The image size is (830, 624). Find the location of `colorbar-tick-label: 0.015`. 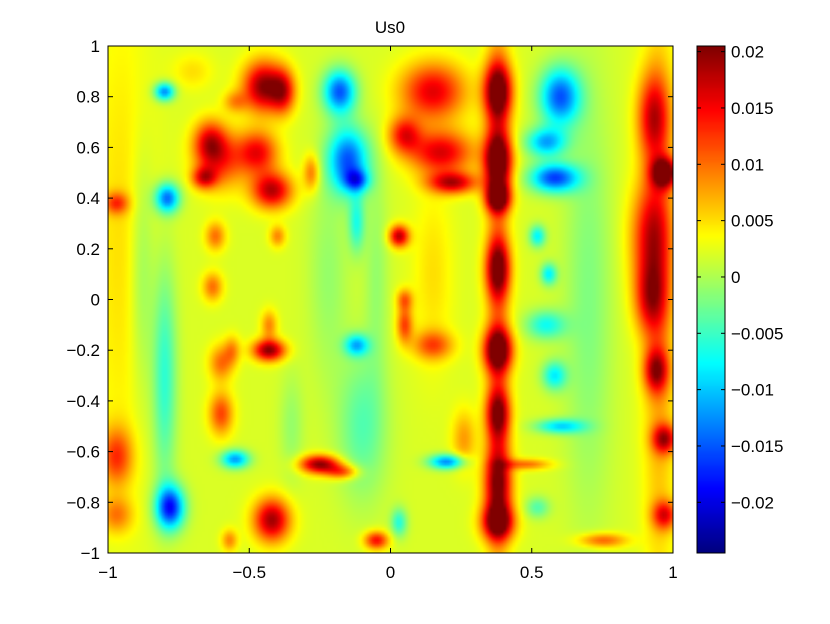

colorbar-tick-label: 0.015 is located at coordinates (752, 108).